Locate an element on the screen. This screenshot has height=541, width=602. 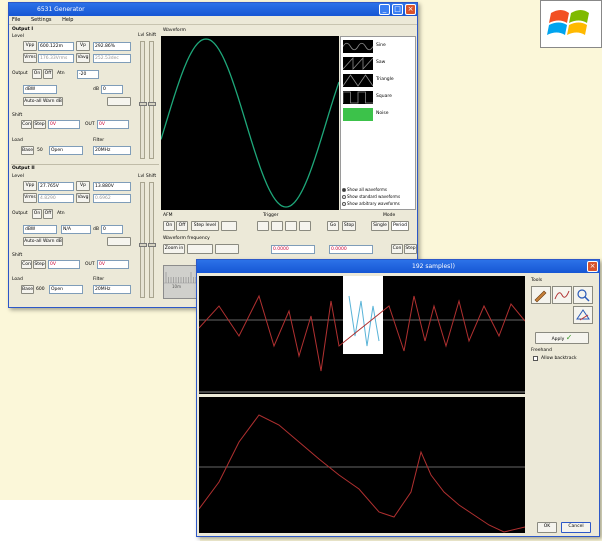
output1-vavg-field: 252.53dec is located at coordinates (112, 58).